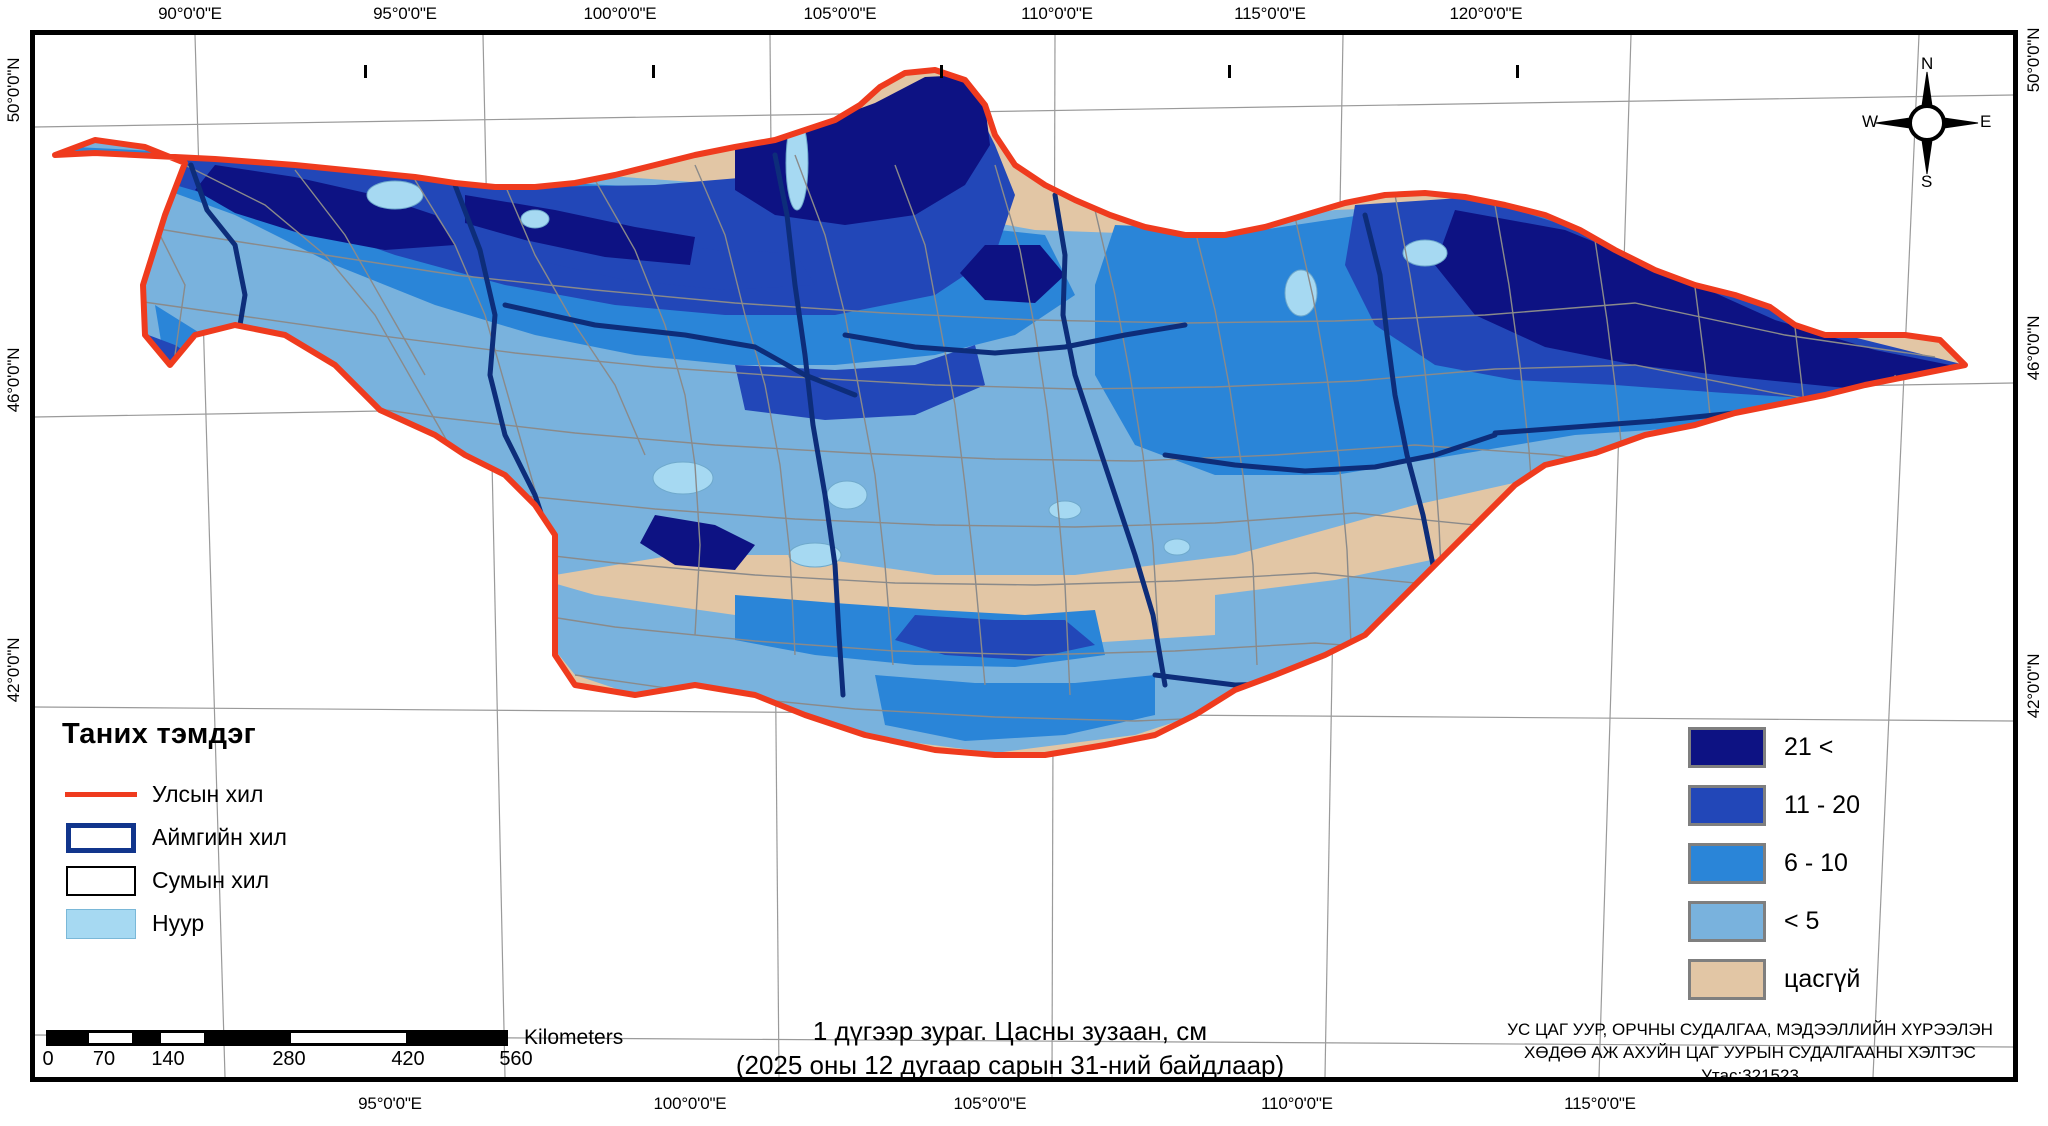 The image size is (2048, 1126). What do you see at coordinates (289, 1059) in the screenshot?
I see `scale-tick: 280` at bounding box center [289, 1059].